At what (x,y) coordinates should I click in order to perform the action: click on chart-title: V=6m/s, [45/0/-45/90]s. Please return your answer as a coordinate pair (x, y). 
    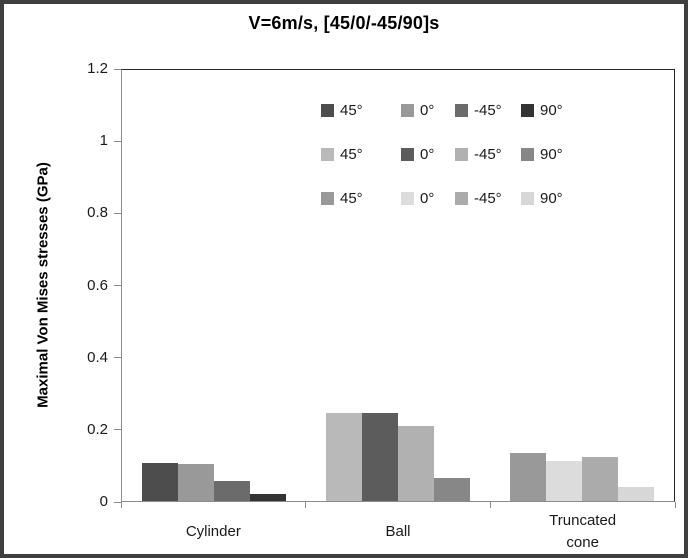
    Looking at the image, I should click on (344, 23).